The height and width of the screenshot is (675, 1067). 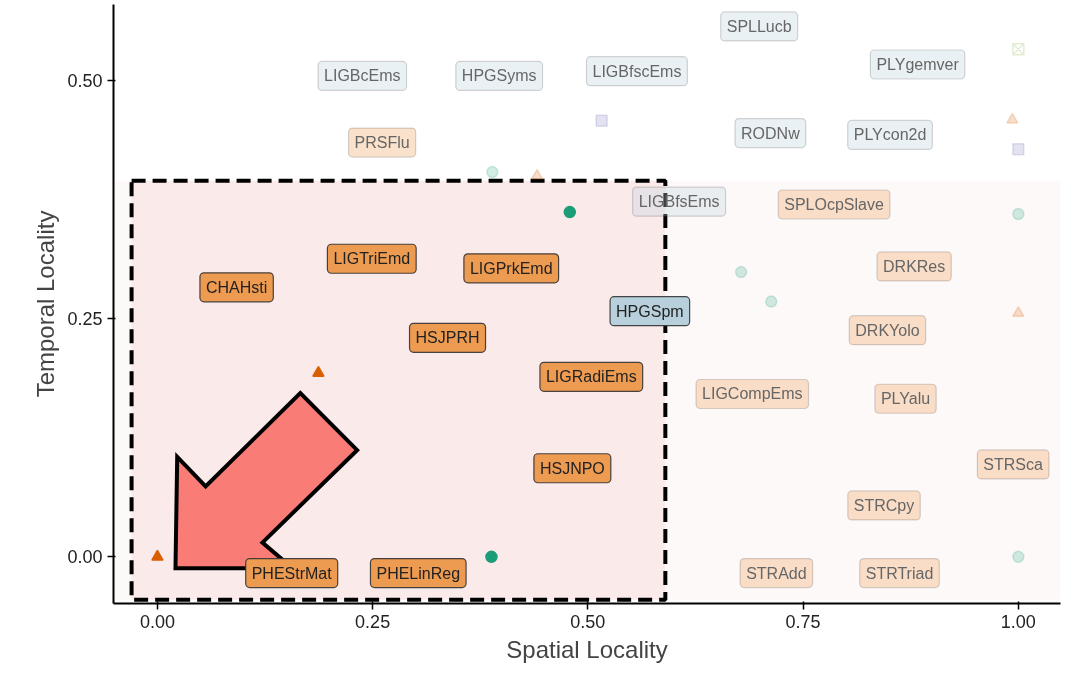 I want to click on annotation: STRTriad, so click(x=899, y=573).